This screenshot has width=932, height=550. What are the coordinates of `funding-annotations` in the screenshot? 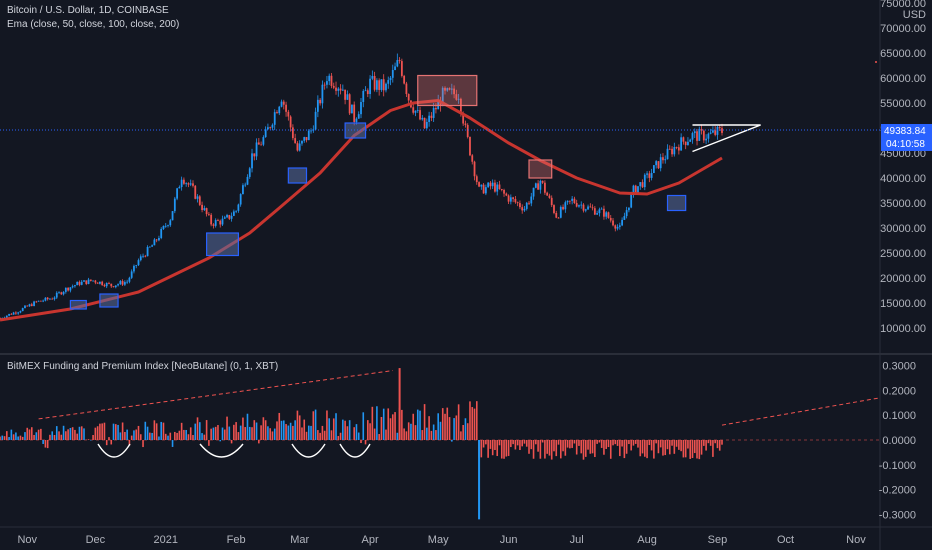 It's located at (459, 414).